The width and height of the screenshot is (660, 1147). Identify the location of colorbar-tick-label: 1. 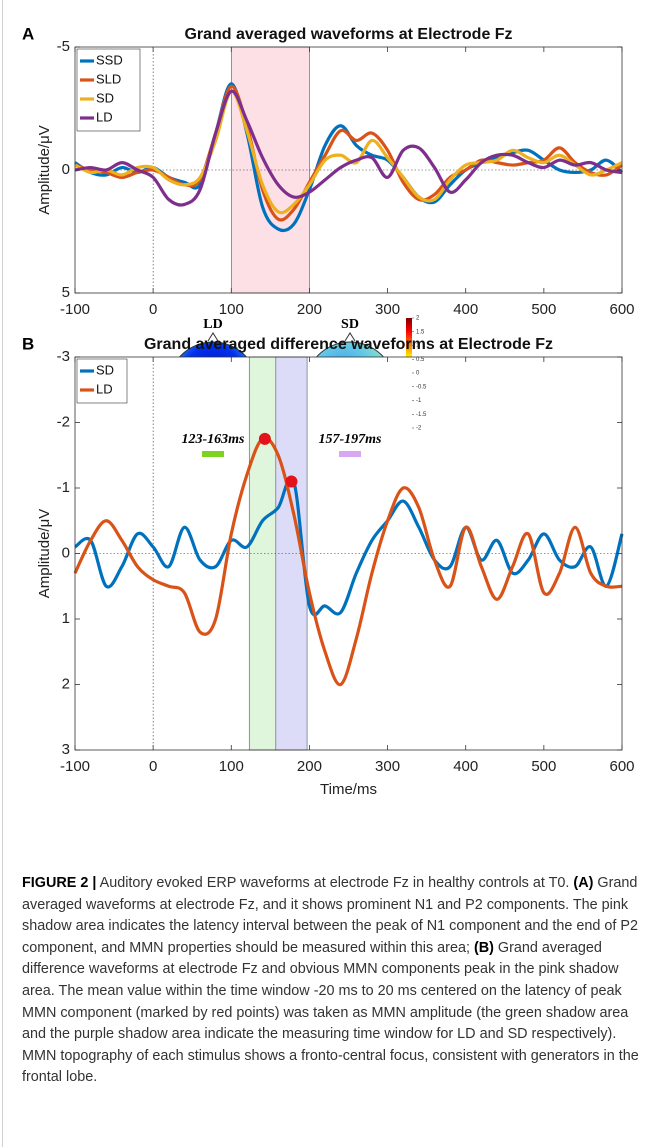
(418, 346).